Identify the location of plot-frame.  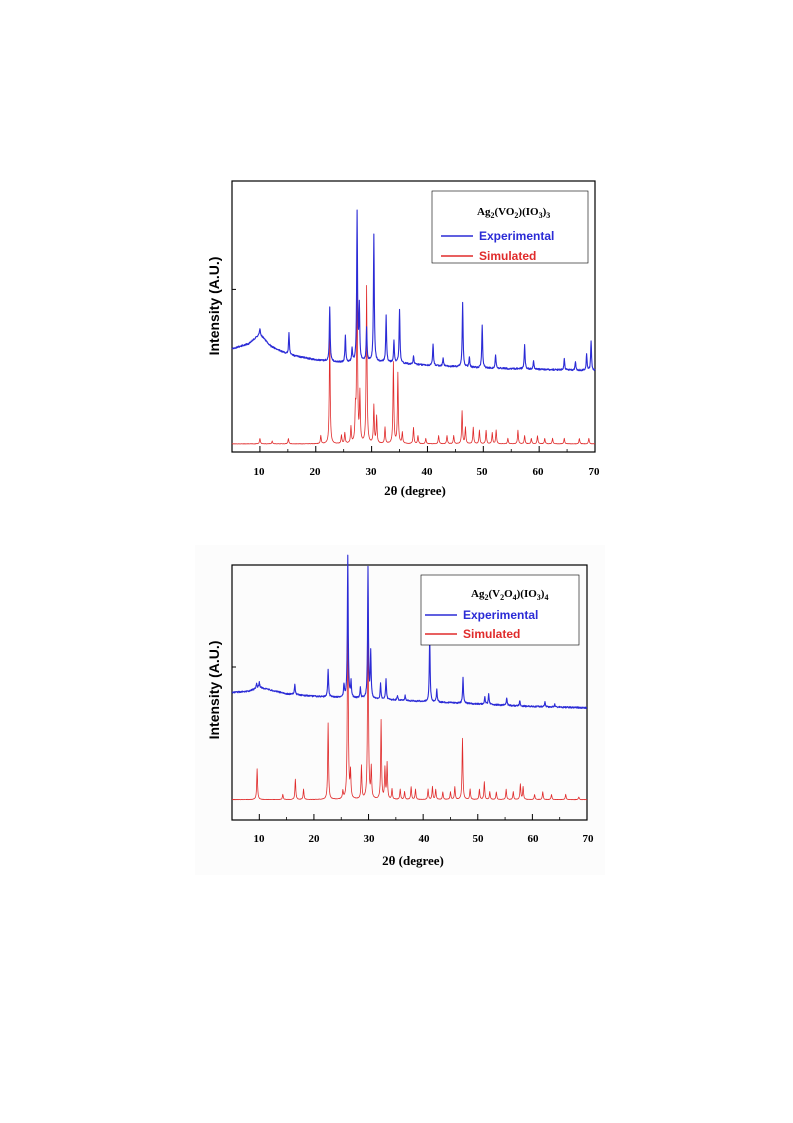
(413, 316).